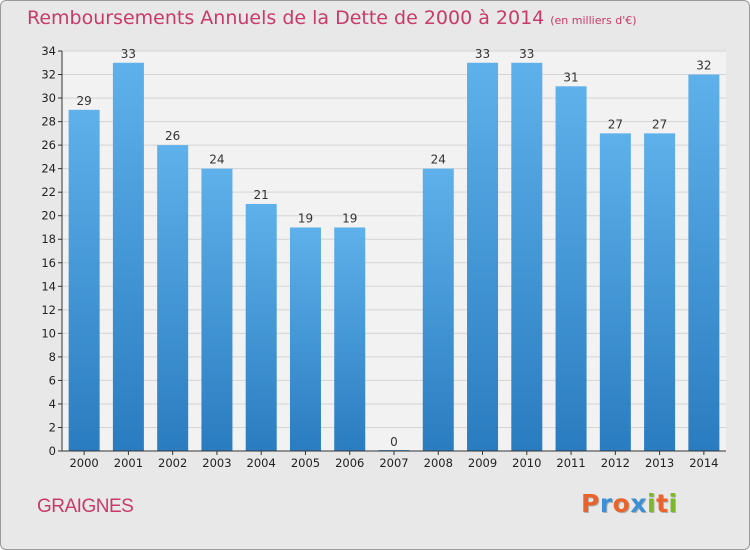 This screenshot has height=550, width=750. Describe the element at coordinates (526, 463) in the screenshot. I see `x-tick-label: 2010` at that location.